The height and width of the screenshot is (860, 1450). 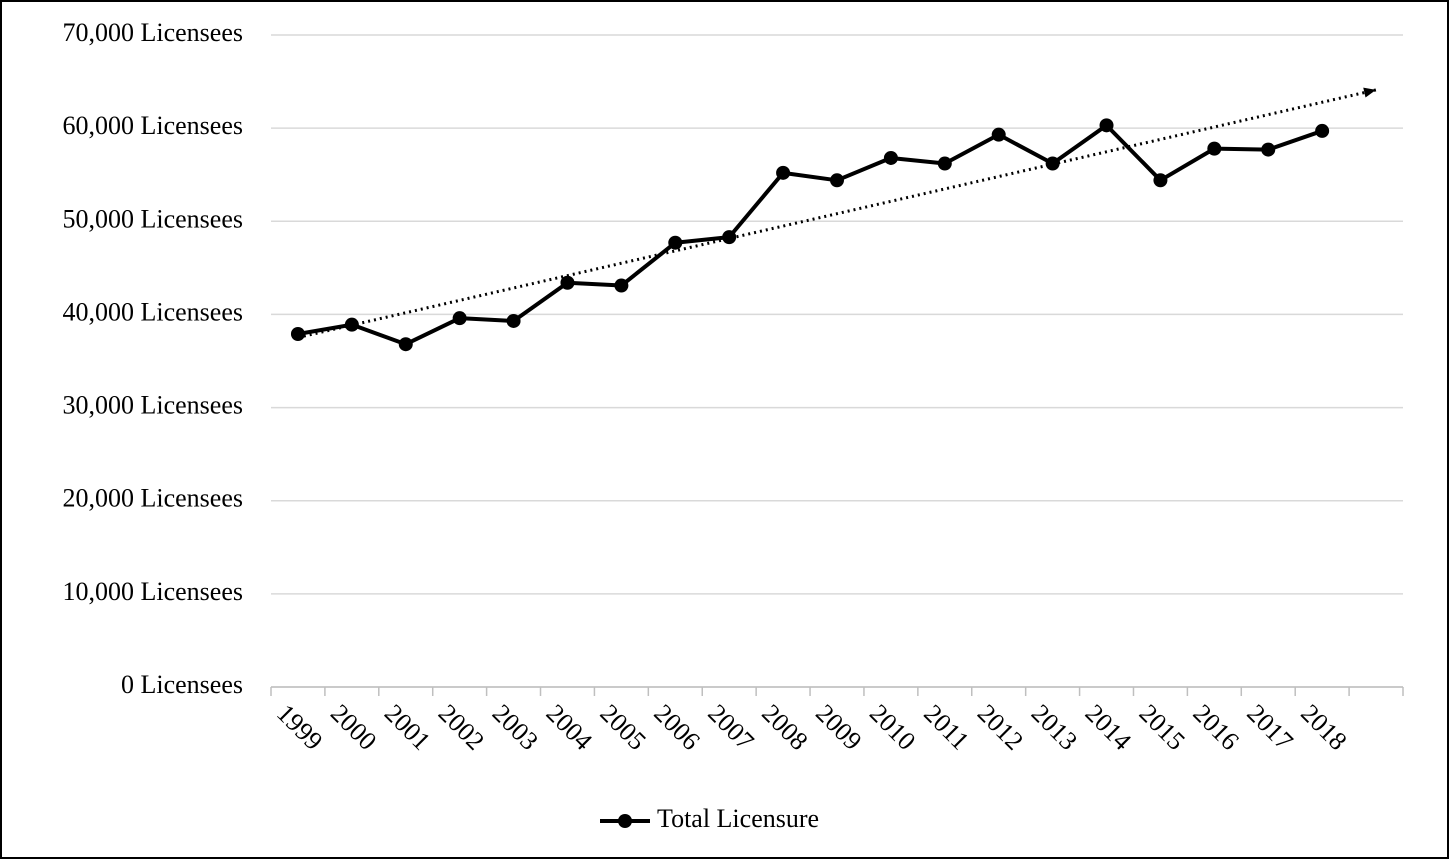 I want to click on y-tick-label: 0 Licensees, so click(x=182, y=684).